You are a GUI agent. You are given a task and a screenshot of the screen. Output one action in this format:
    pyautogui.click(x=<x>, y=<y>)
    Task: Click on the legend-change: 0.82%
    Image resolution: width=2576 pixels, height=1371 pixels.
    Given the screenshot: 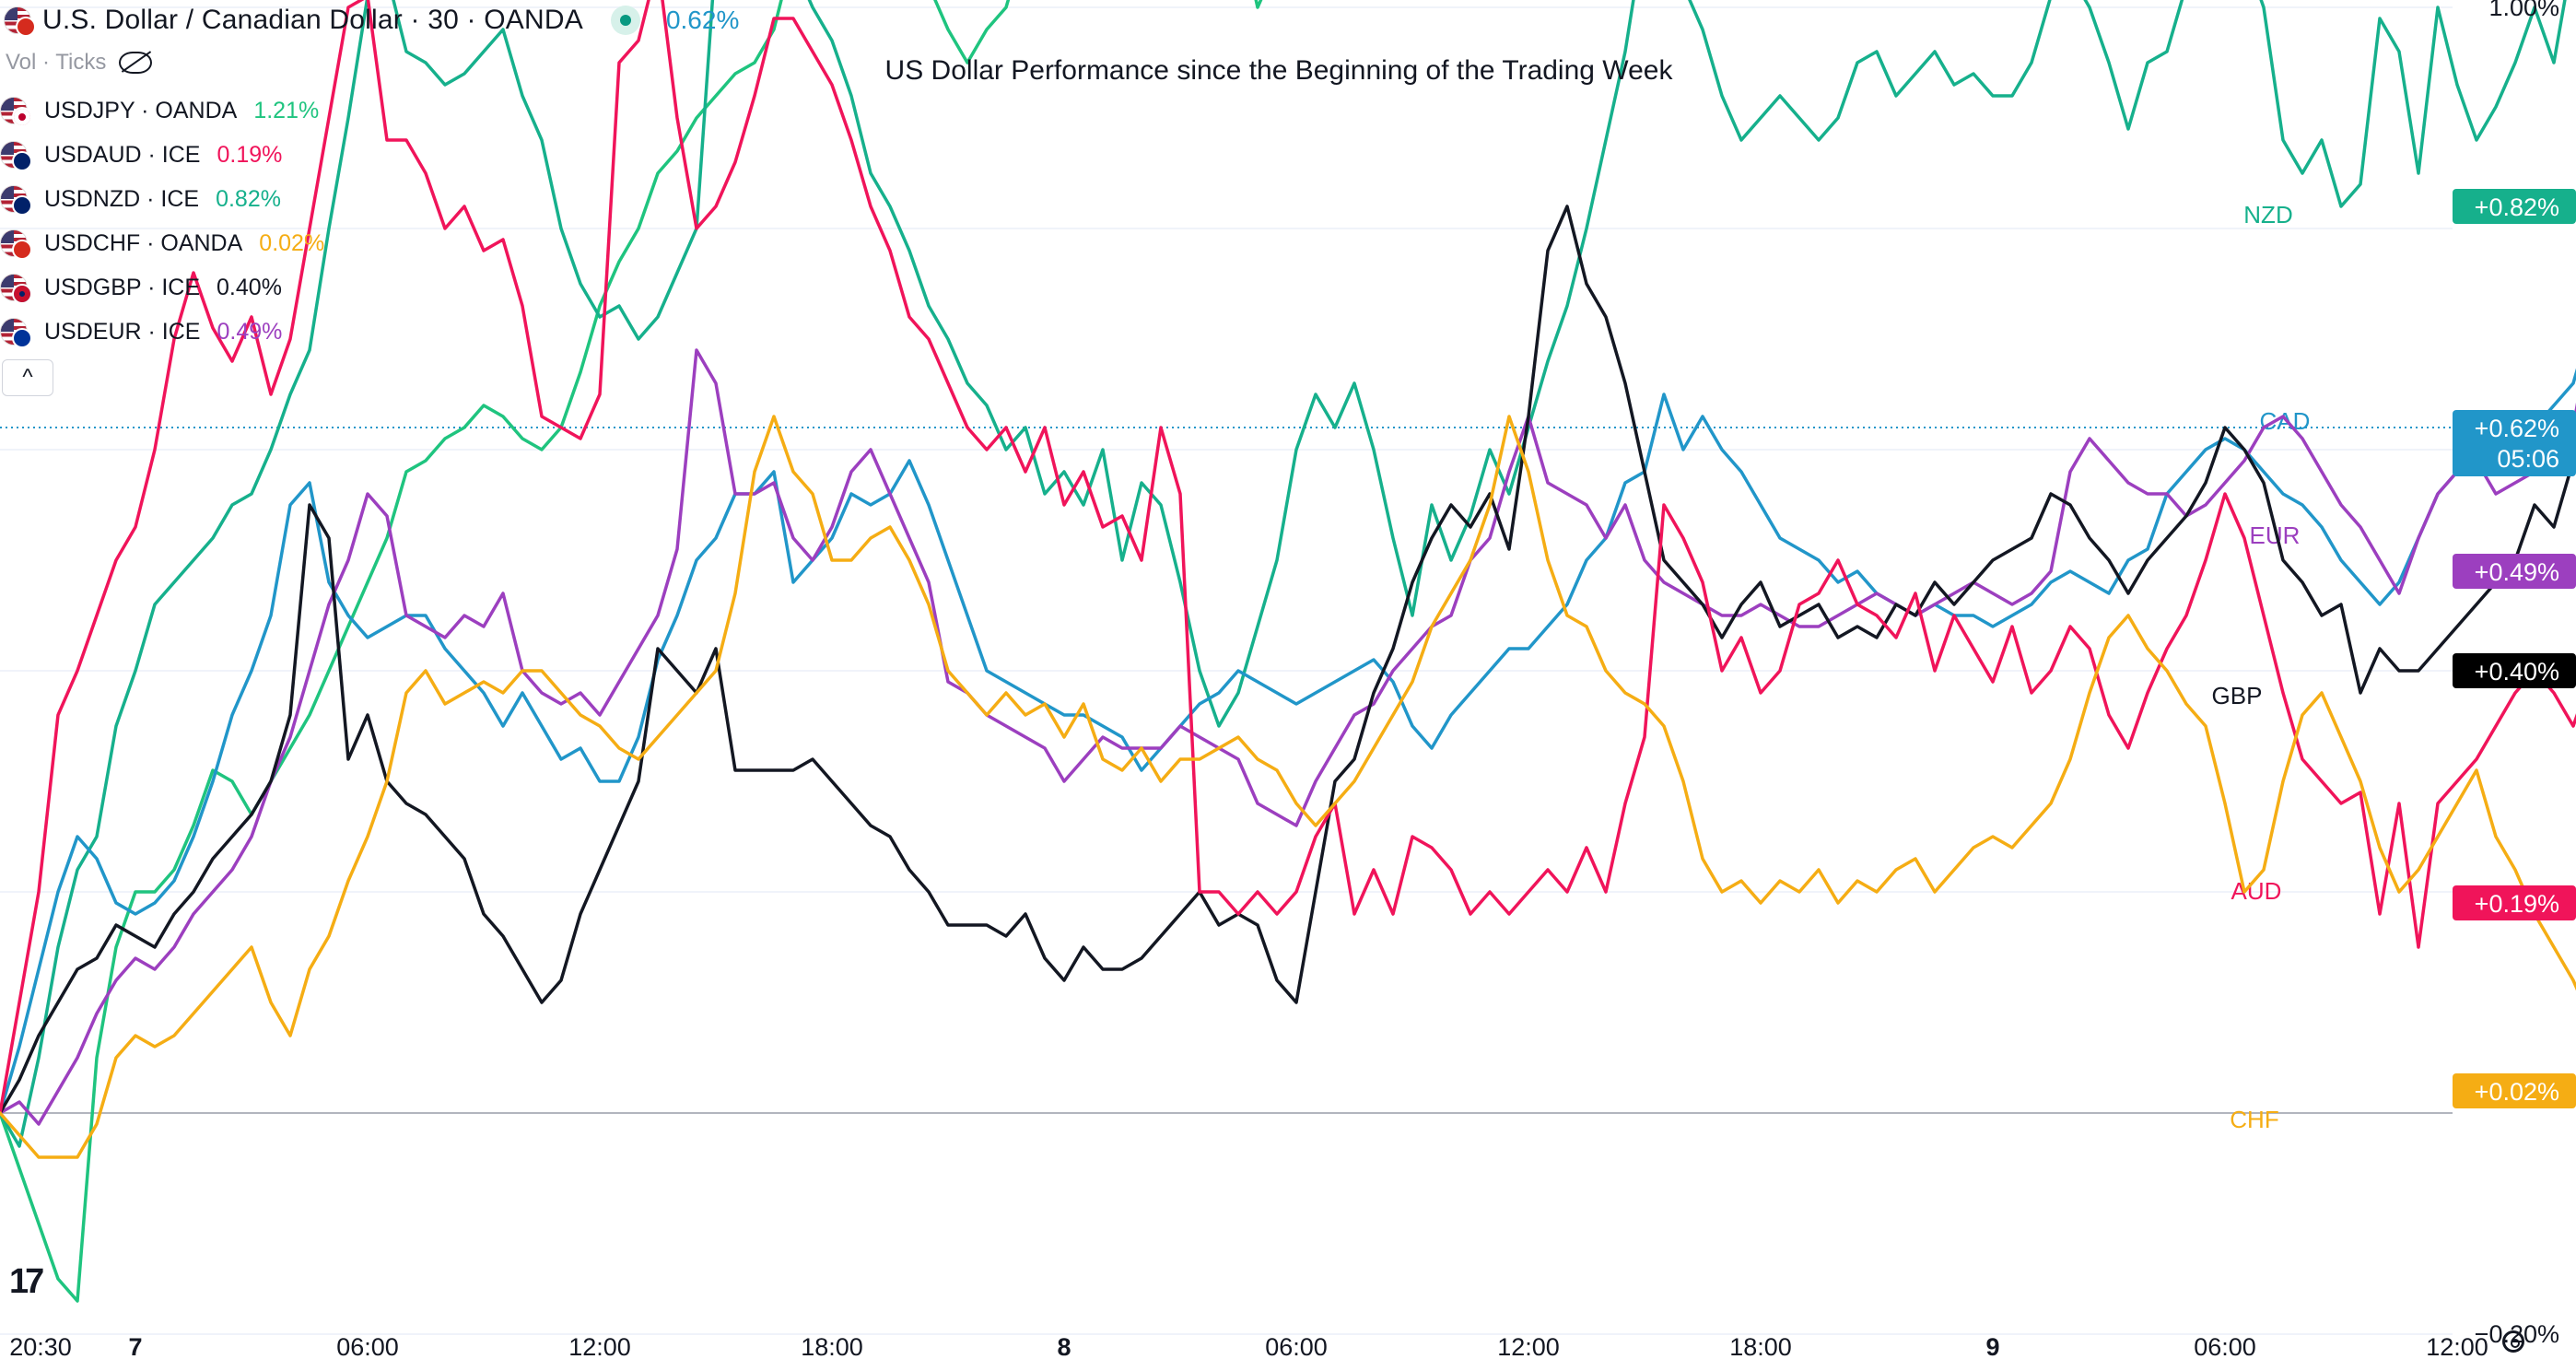 What is the action you would take?
    pyautogui.click(x=248, y=198)
    